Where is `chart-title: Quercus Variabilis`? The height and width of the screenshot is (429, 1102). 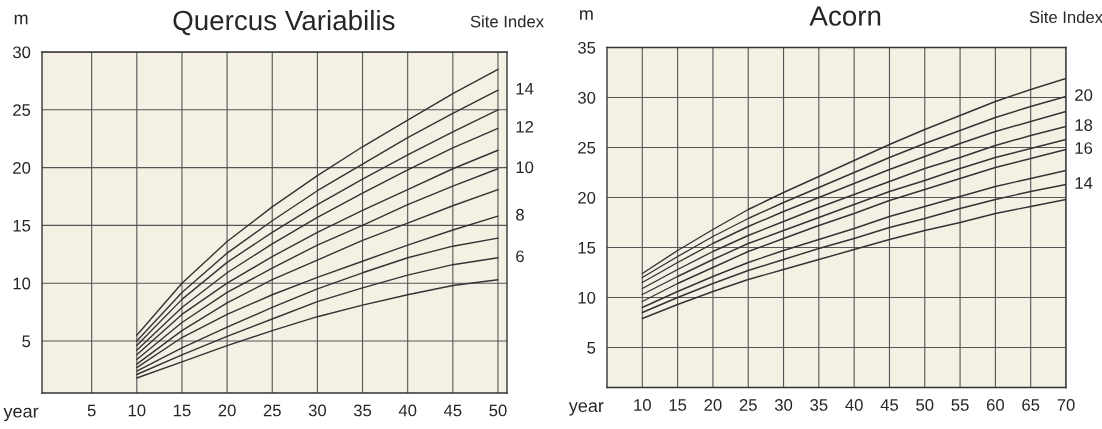
chart-title: Quercus Variabilis is located at coordinates (284, 22).